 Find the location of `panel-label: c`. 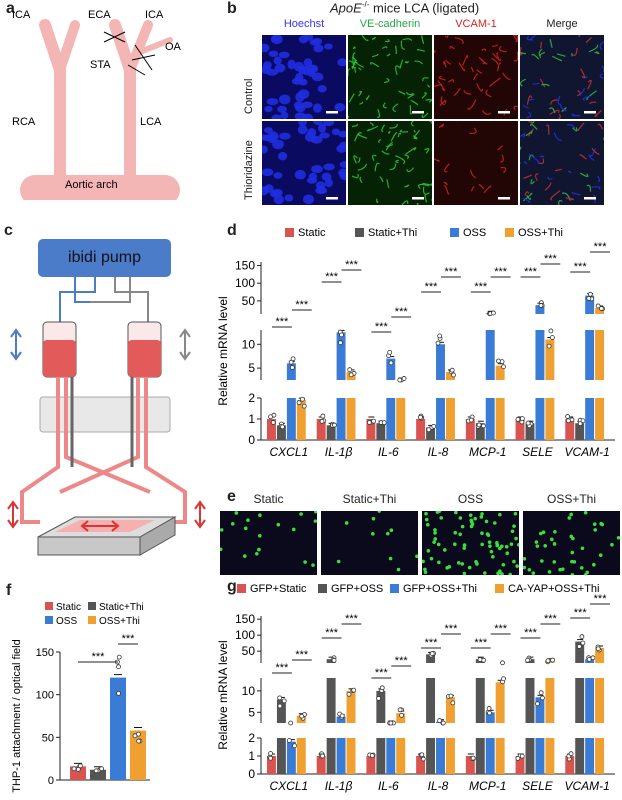

panel-label: c is located at coordinates (8, 230).